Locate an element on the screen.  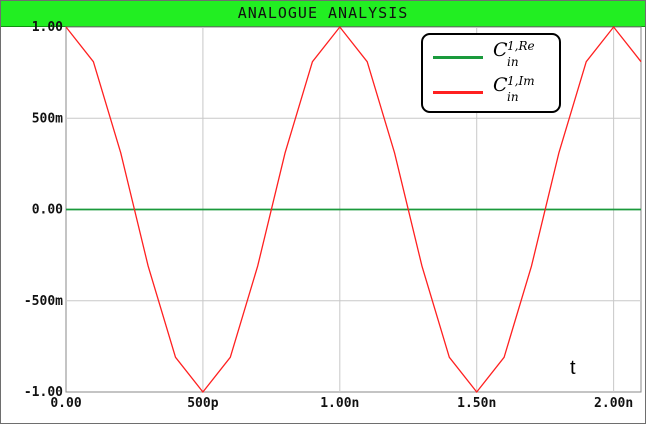
legend-swatch-im is located at coordinates (458, 92).